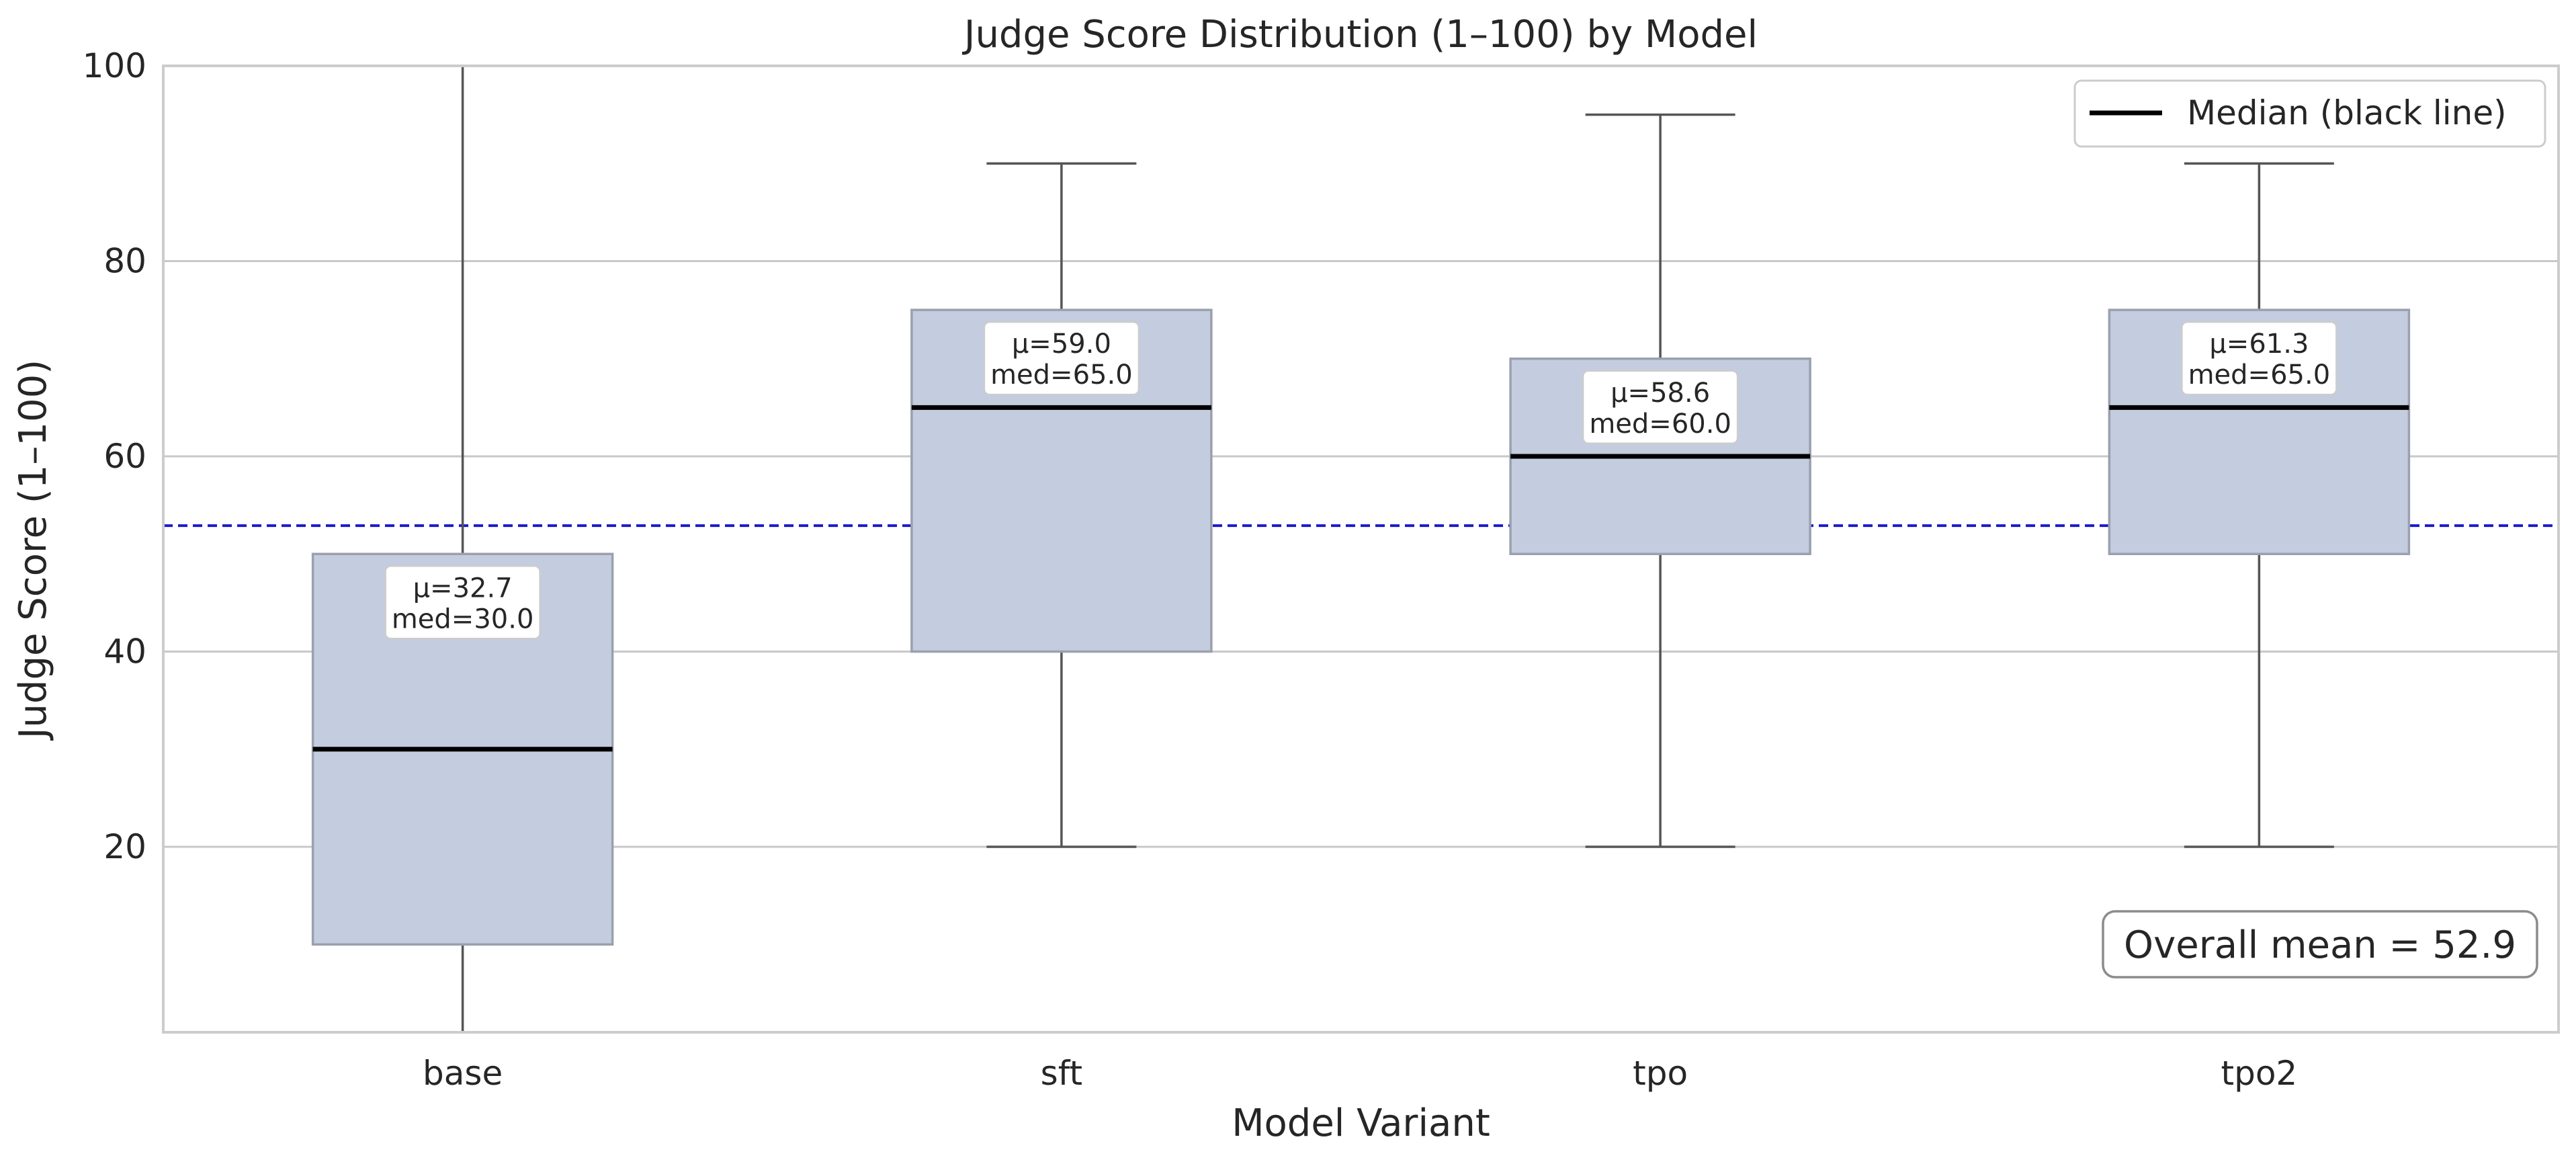 The width and height of the screenshot is (2576, 1162). I want to click on box-tpo2, so click(2259, 505).